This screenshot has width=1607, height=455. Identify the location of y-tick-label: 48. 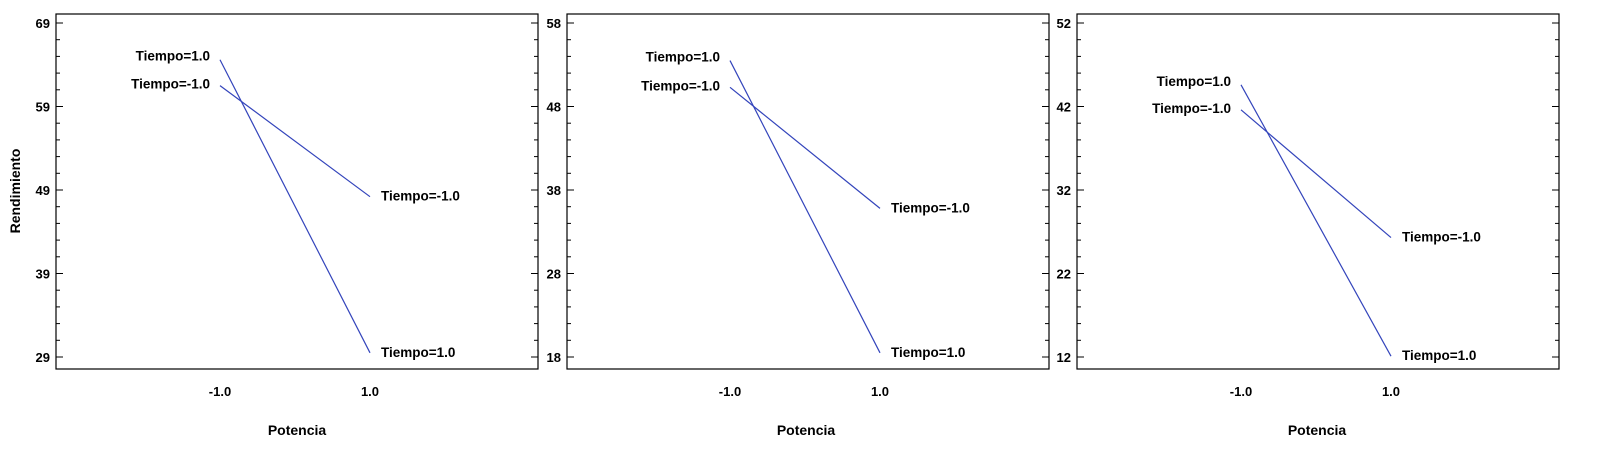
(554, 107).